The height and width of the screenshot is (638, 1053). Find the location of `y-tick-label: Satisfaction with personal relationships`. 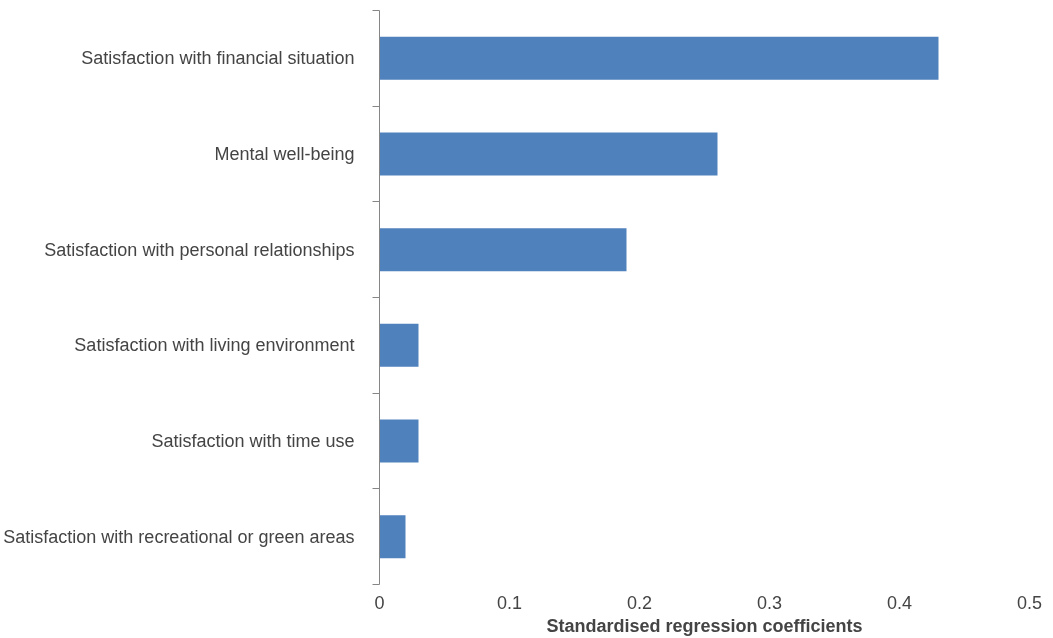

y-tick-label: Satisfaction with personal relationships is located at coordinates (199, 249).